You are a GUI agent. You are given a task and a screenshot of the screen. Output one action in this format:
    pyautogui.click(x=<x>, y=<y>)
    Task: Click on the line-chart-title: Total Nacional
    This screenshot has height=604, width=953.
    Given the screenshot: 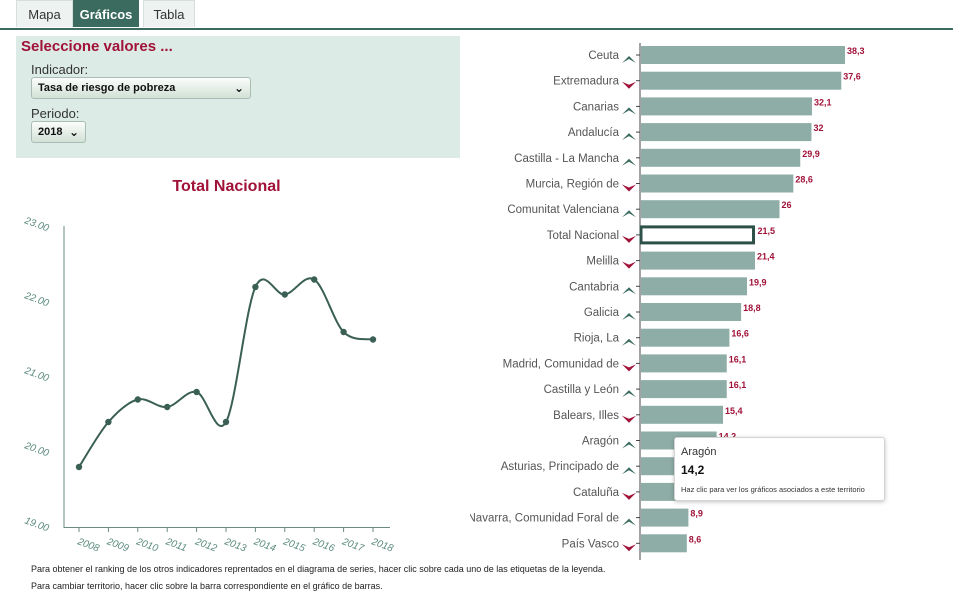 What is the action you would take?
    pyautogui.click(x=226, y=186)
    